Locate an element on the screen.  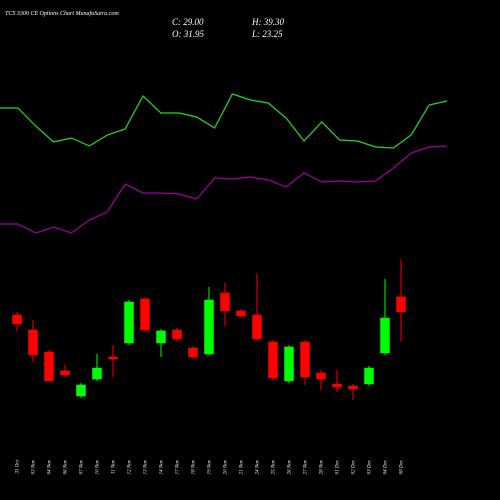
x-tick-label: 04 Dec is located at coordinates (386, 466).